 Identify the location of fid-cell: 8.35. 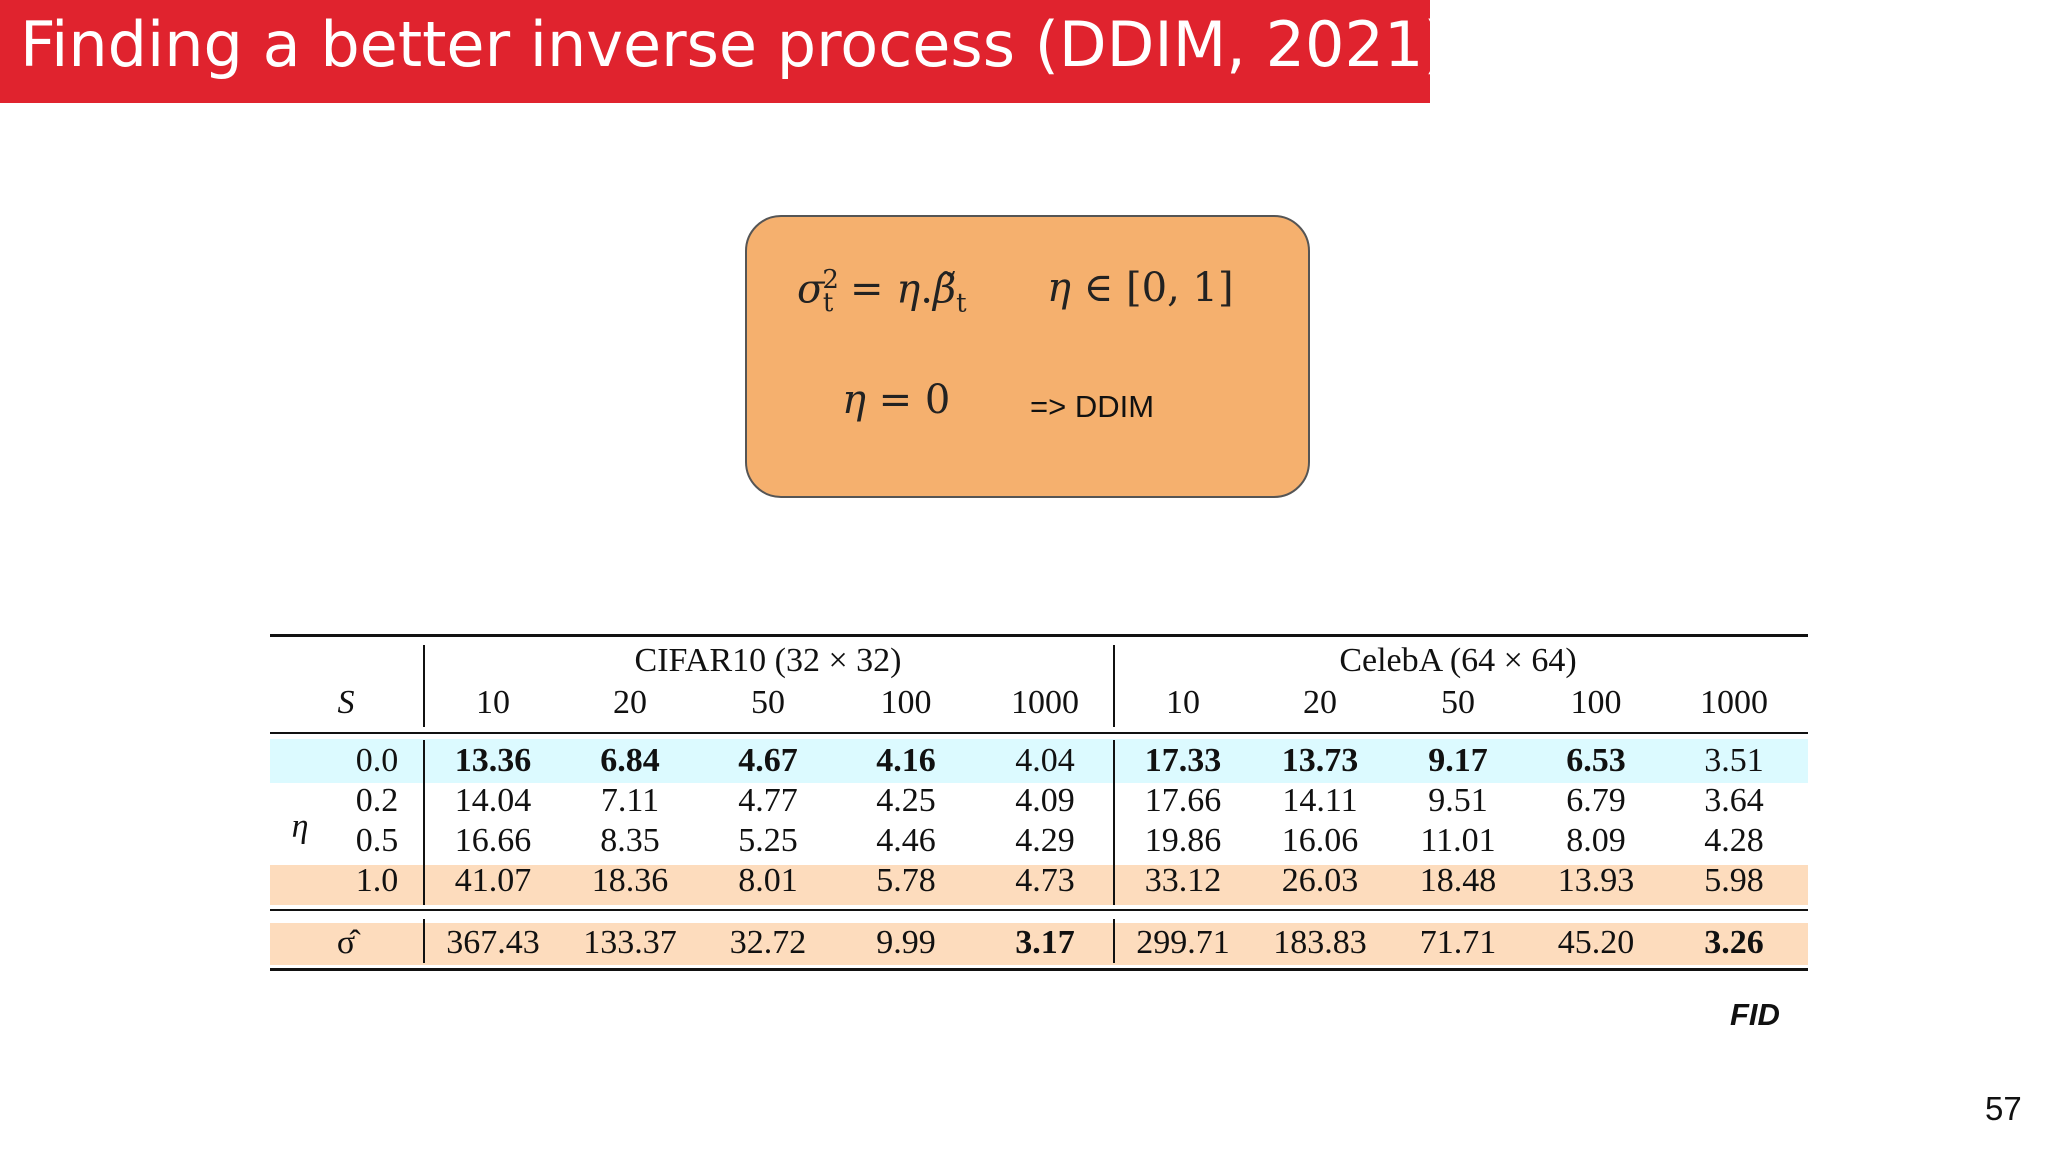
(630, 840).